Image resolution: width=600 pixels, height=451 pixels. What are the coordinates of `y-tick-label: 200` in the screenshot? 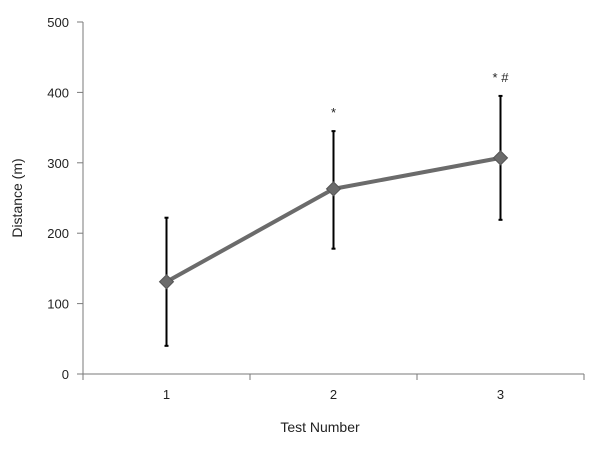 It's located at (58, 233).